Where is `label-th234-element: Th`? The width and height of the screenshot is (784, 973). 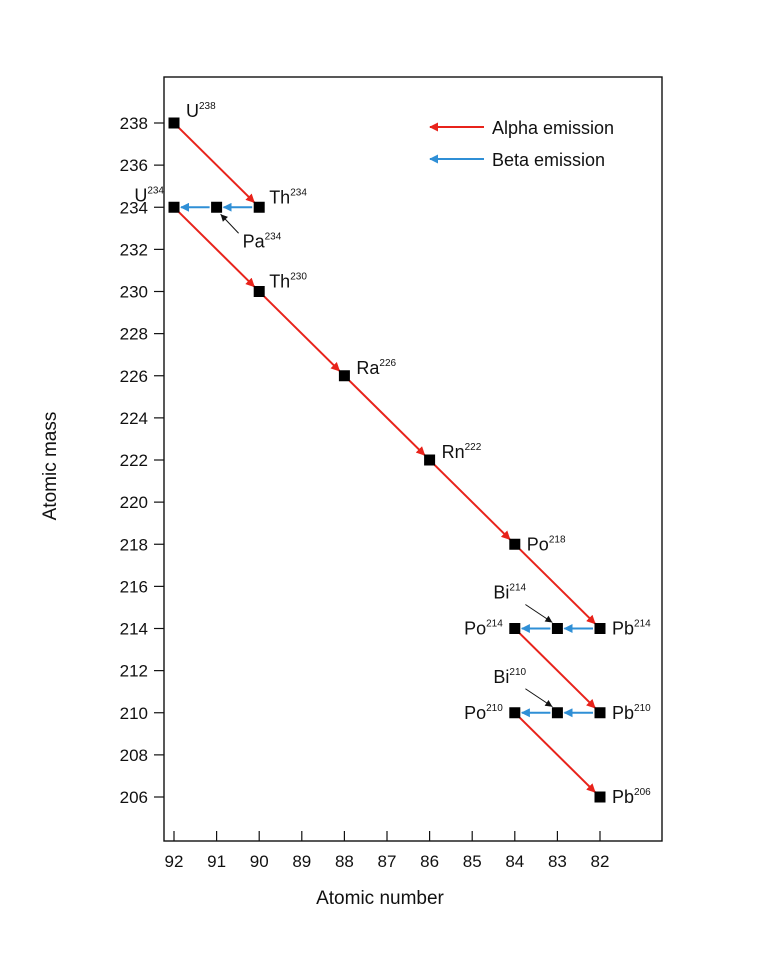
label-th234-element: Th is located at coordinates (279, 197).